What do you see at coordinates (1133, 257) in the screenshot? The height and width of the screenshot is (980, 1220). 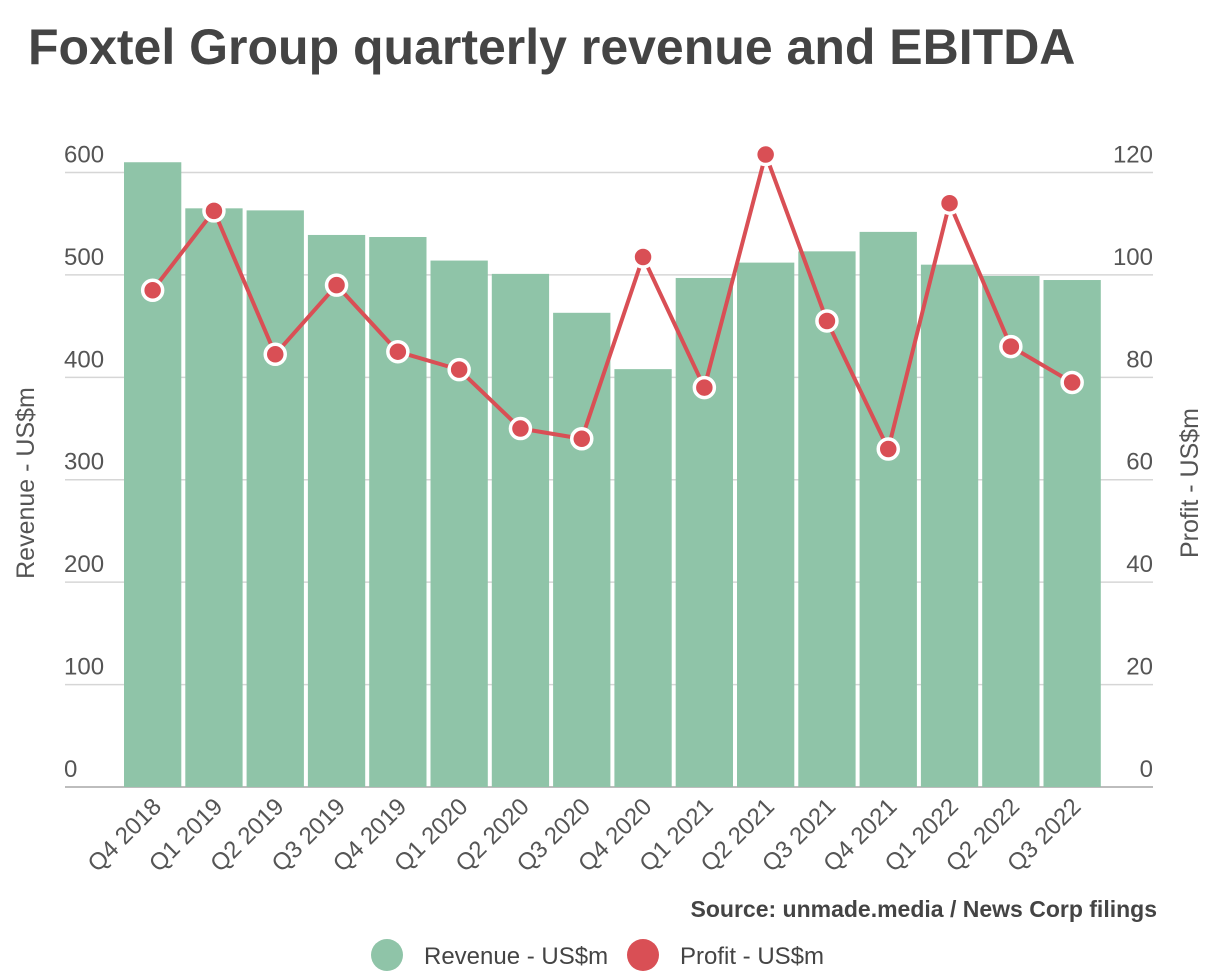 I see `y-right-tick-label: 100` at bounding box center [1133, 257].